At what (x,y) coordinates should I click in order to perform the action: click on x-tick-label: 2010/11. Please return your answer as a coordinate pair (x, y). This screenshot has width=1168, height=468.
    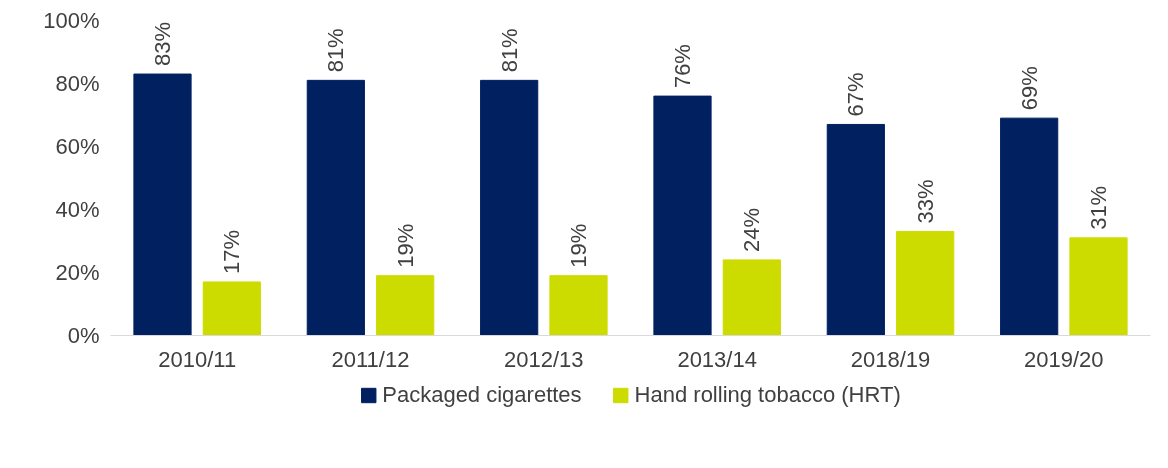
    Looking at the image, I should click on (197, 359).